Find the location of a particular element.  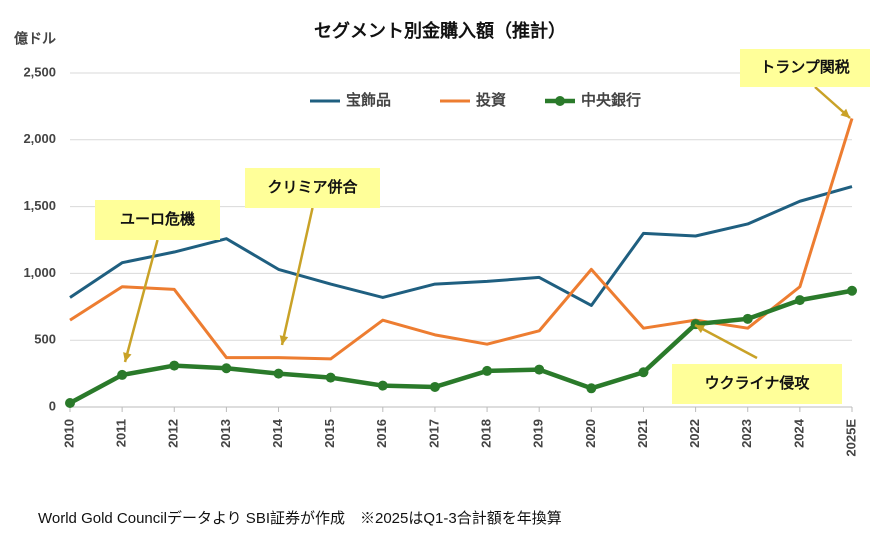

legend-label: 中央銀行 is located at coordinates (611, 100).